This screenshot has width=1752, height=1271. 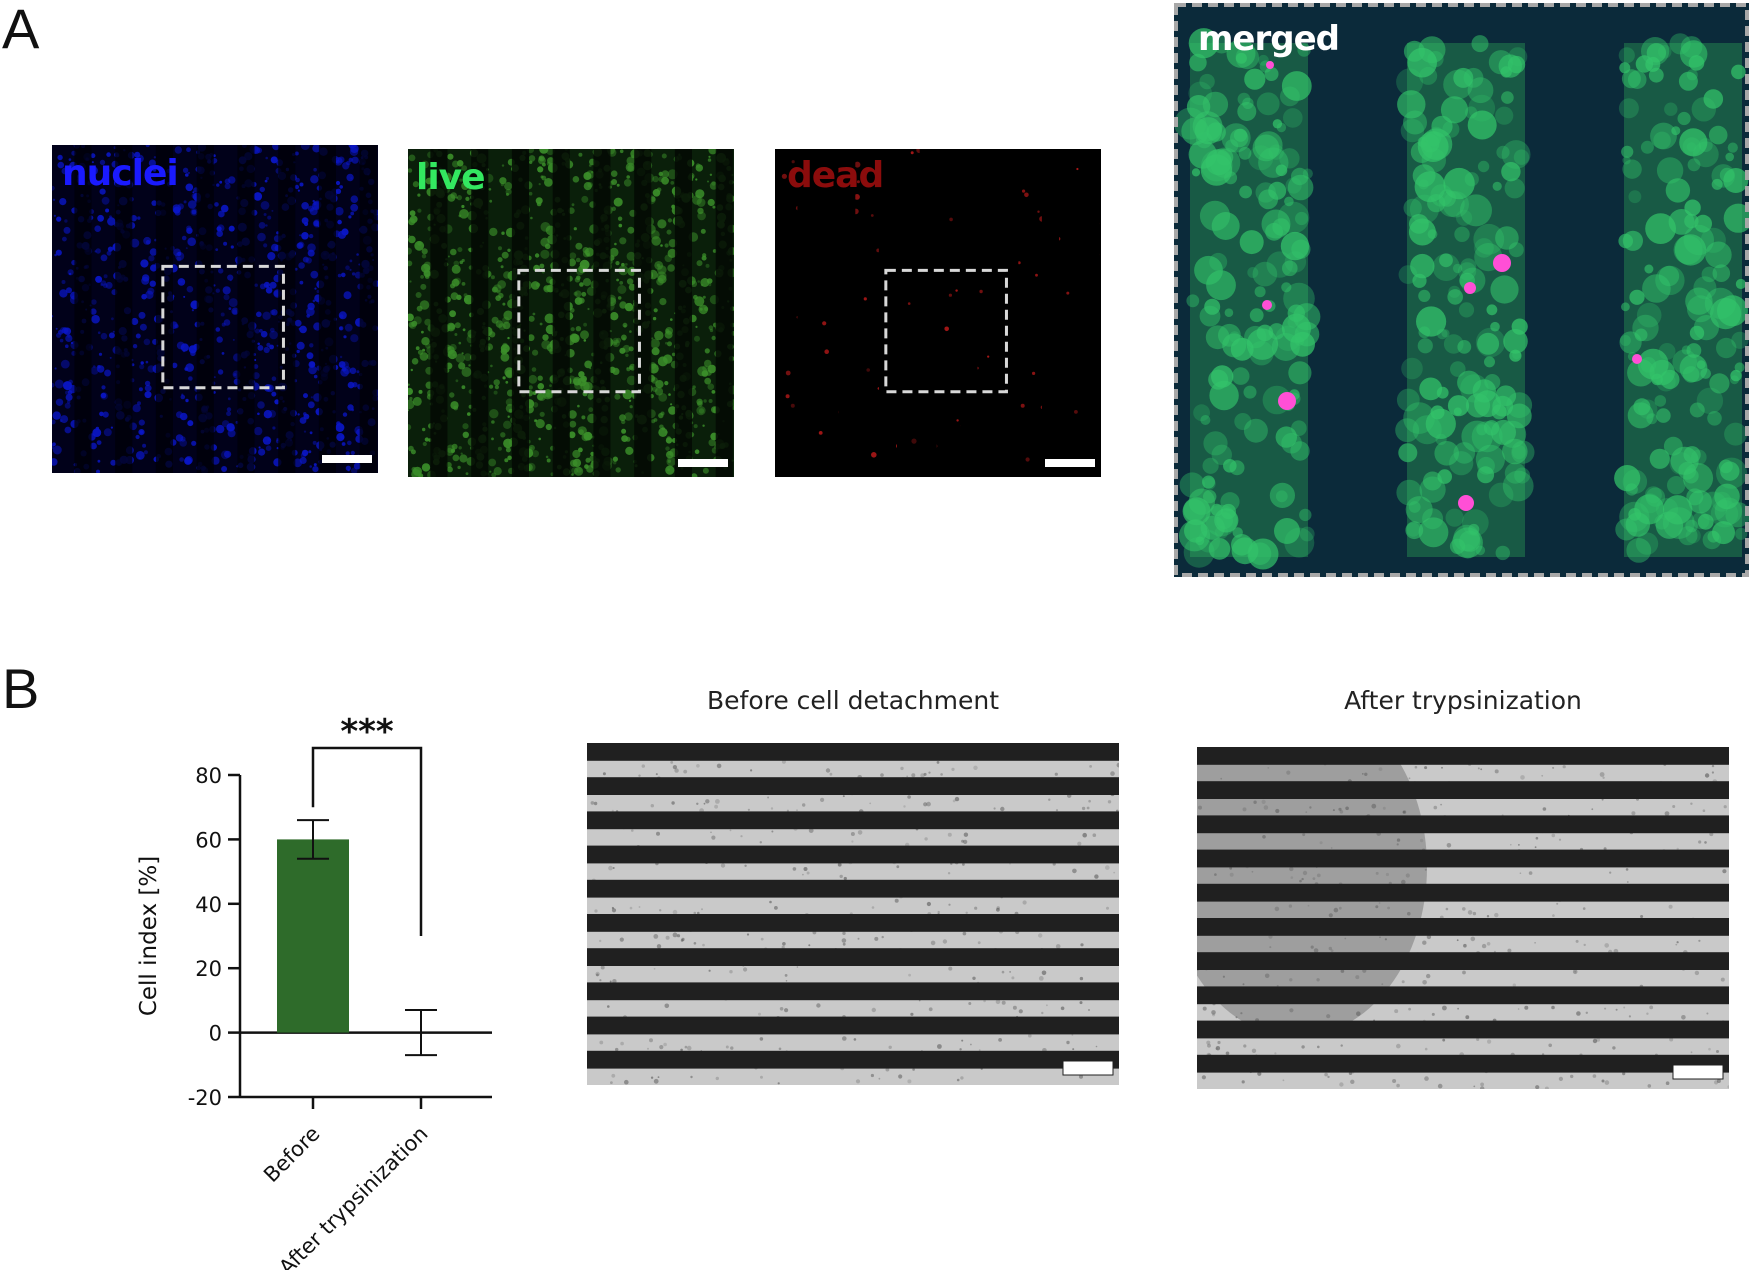 What do you see at coordinates (120, 173) in the screenshot?
I see `nuclei-label: nuclei` at bounding box center [120, 173].